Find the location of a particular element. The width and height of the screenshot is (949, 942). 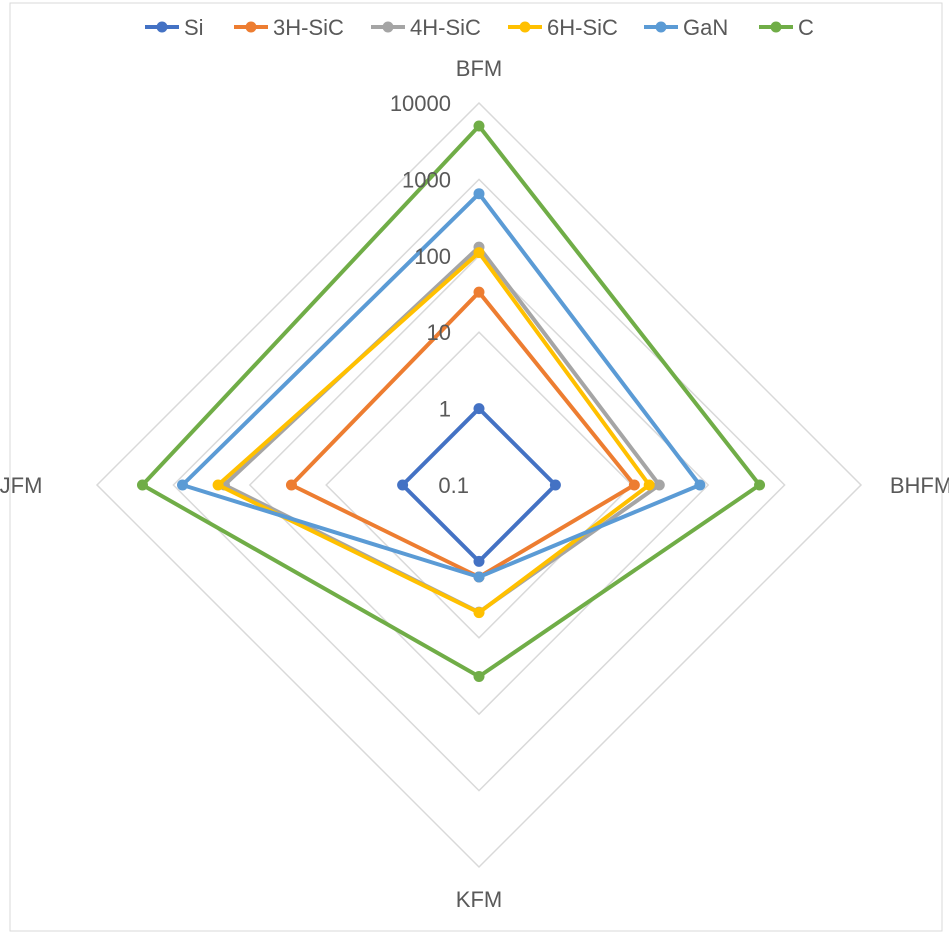

legend-label: Si is located at coordinates (194, 27).